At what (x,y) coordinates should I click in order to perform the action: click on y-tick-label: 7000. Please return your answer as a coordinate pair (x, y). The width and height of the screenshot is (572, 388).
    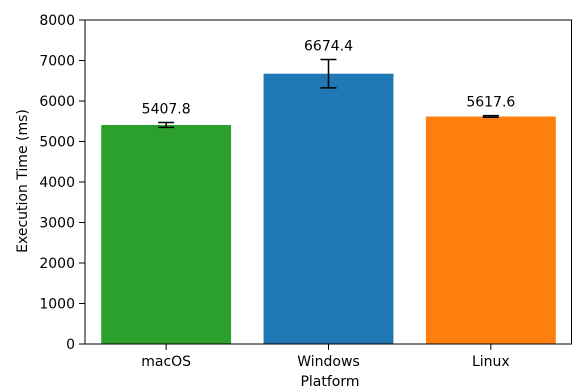
    Looking at the image, I should click on (57, 62).